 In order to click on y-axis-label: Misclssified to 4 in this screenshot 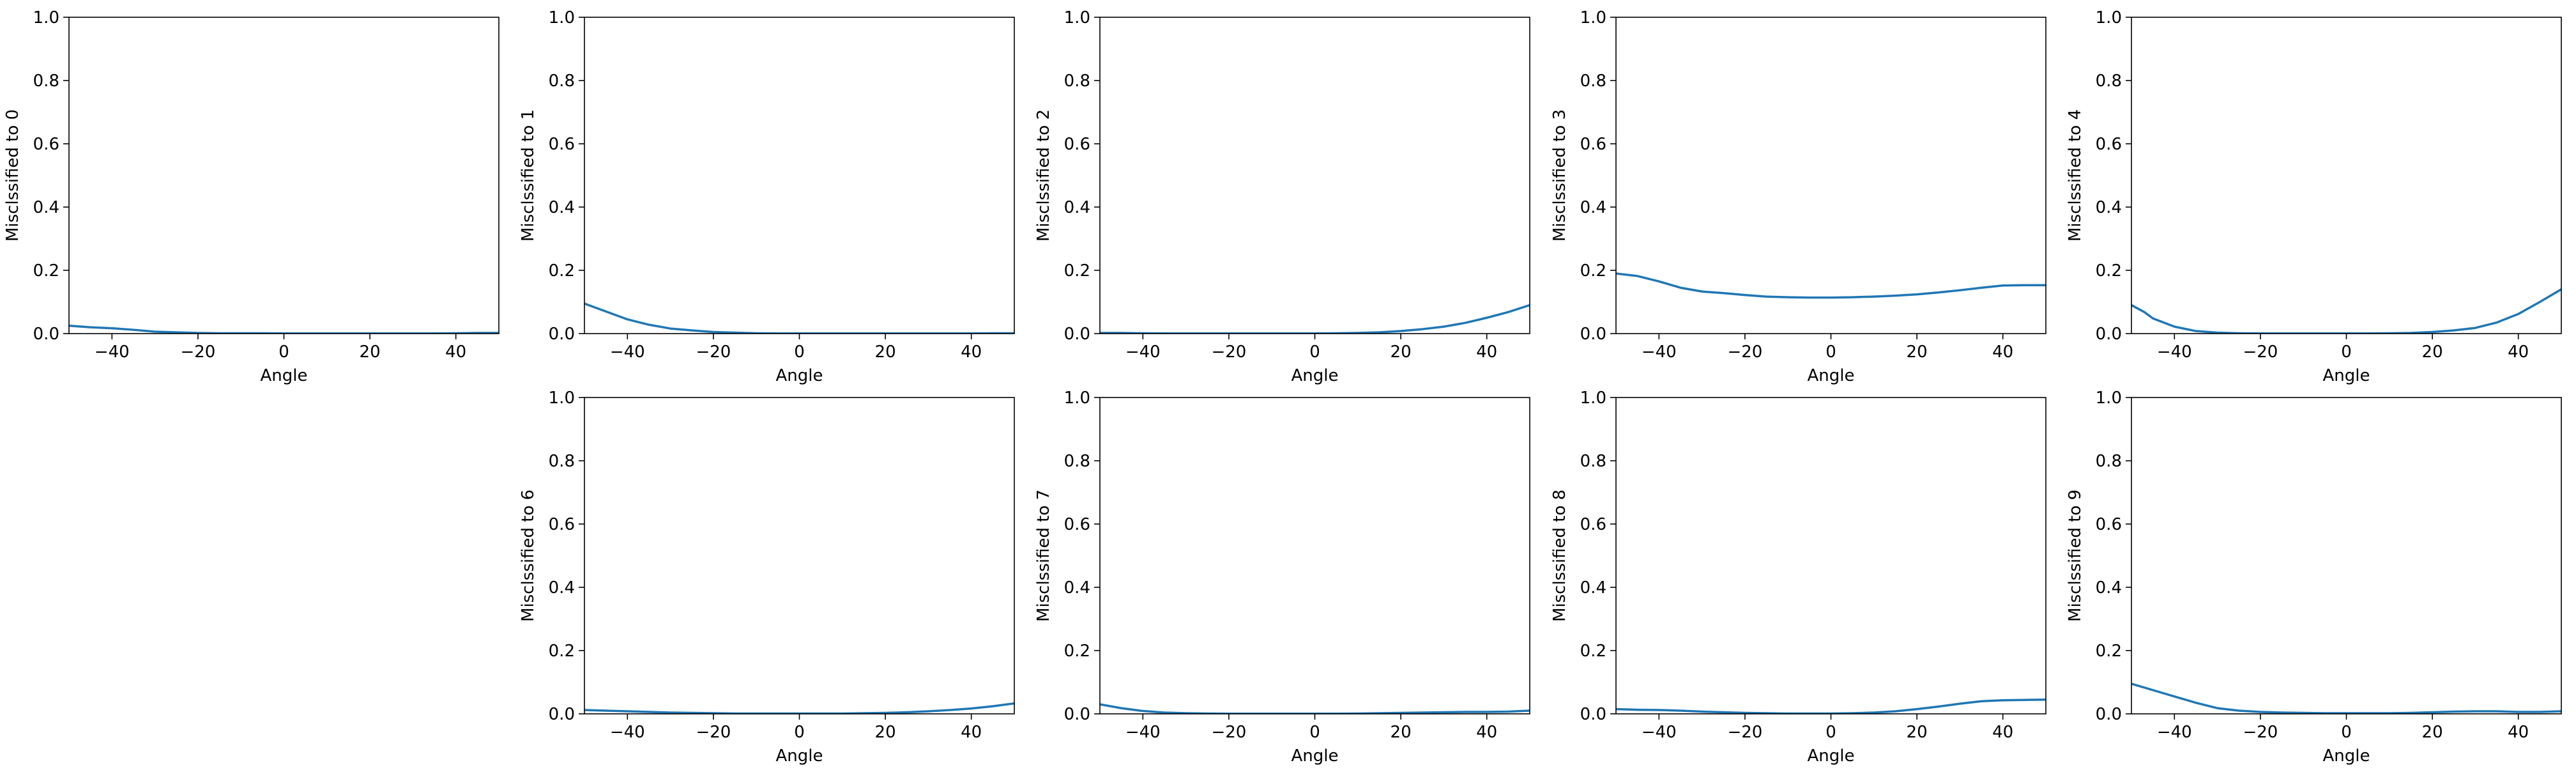, I will do `click(2075, 175)`.